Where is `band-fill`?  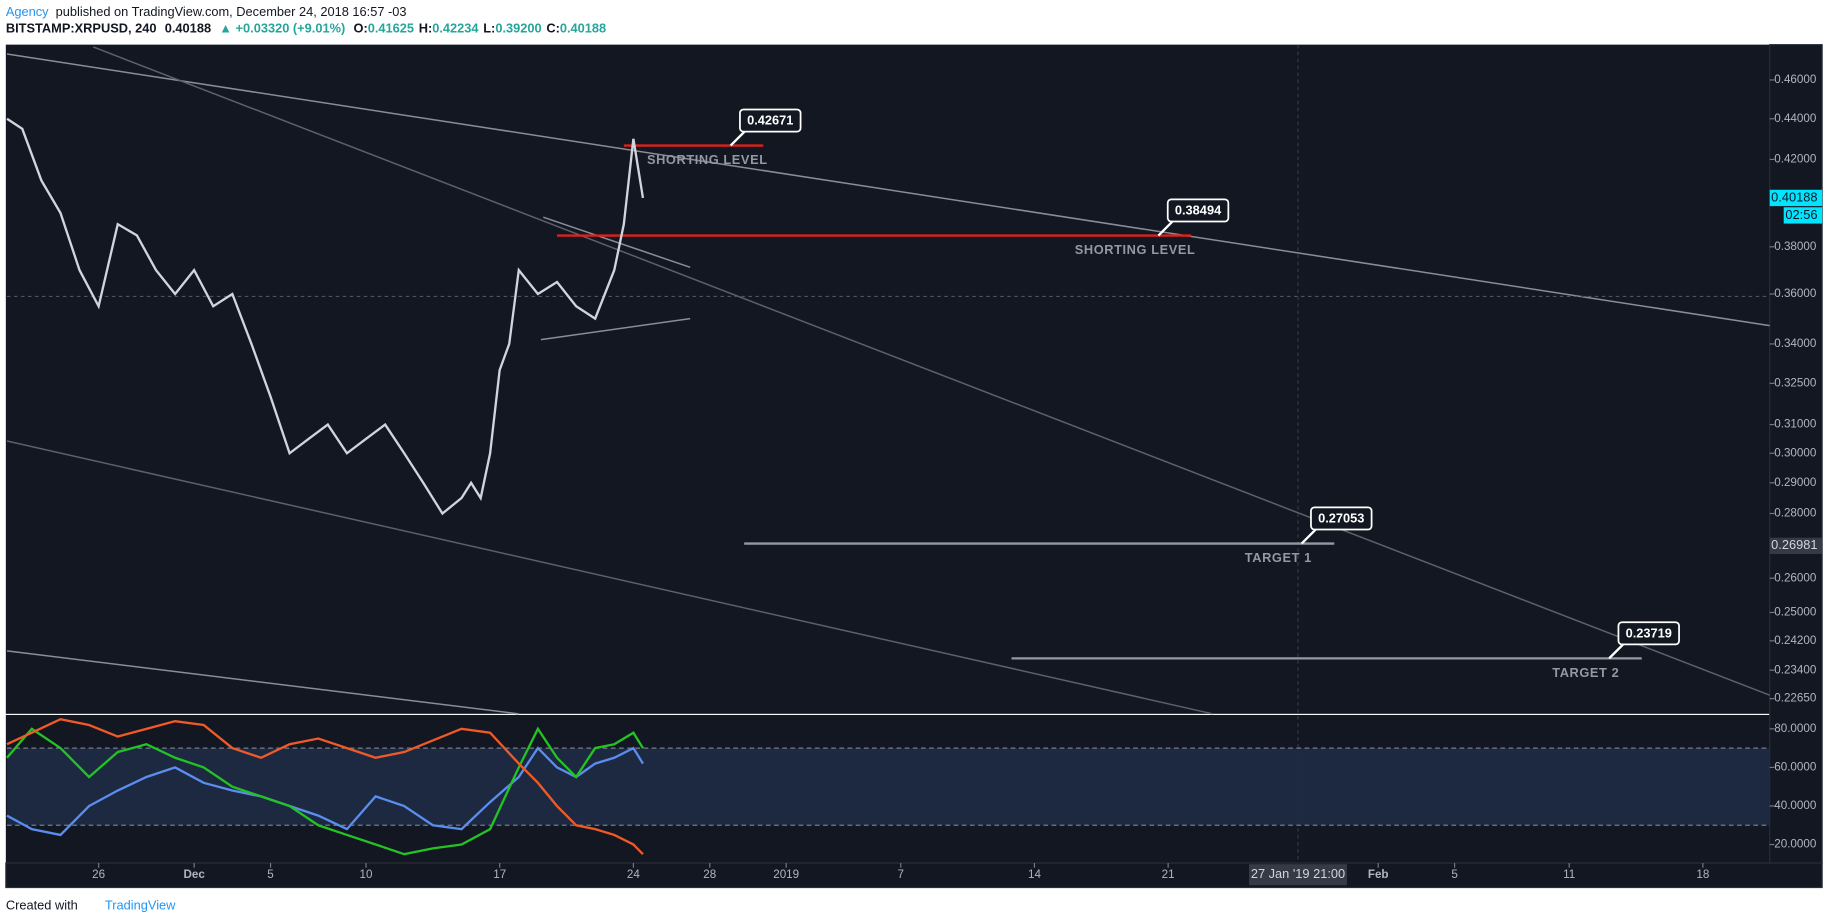 band-fill is located at coordinates (888, 787).